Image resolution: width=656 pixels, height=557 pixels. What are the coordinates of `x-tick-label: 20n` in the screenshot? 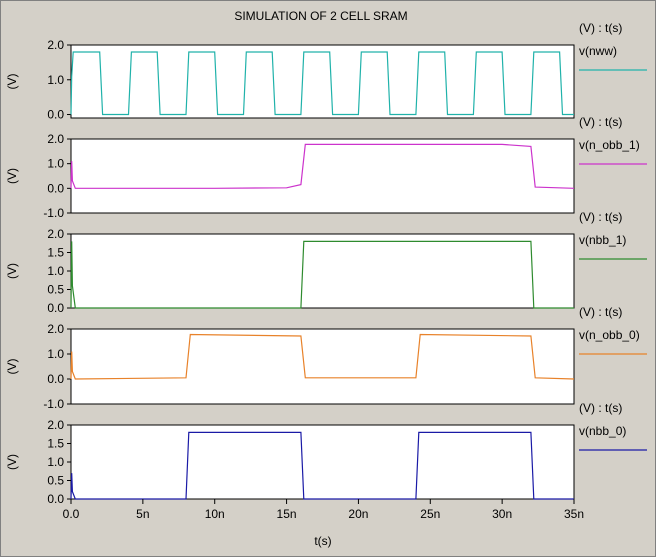 It's located at (358, 514).